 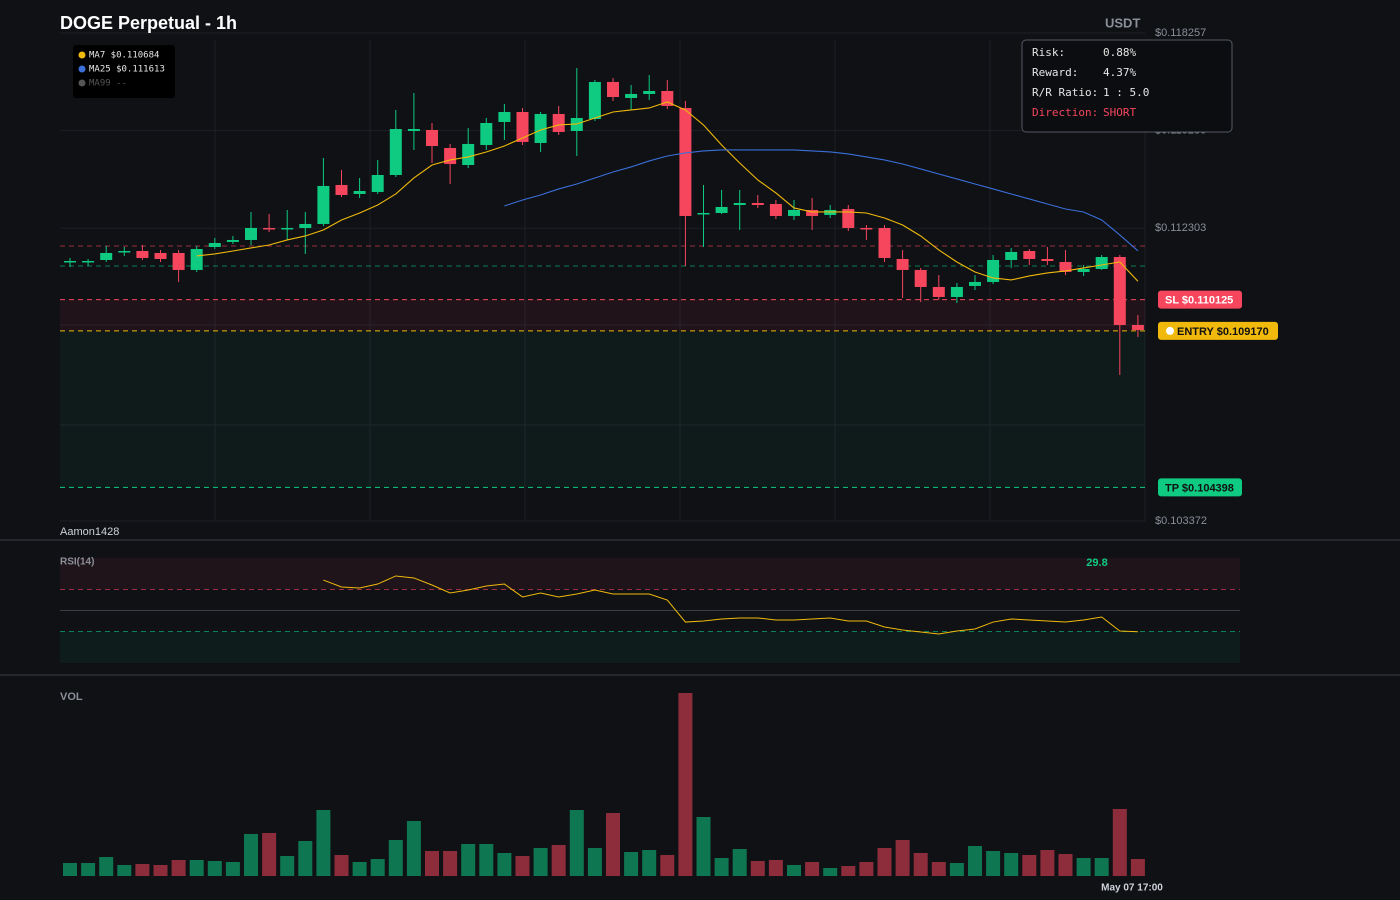 What do you see at coordinates (1180, 33) in the screenshot?
I see `y-tick-label: $0.118257` at bounding box center [1180, 33].